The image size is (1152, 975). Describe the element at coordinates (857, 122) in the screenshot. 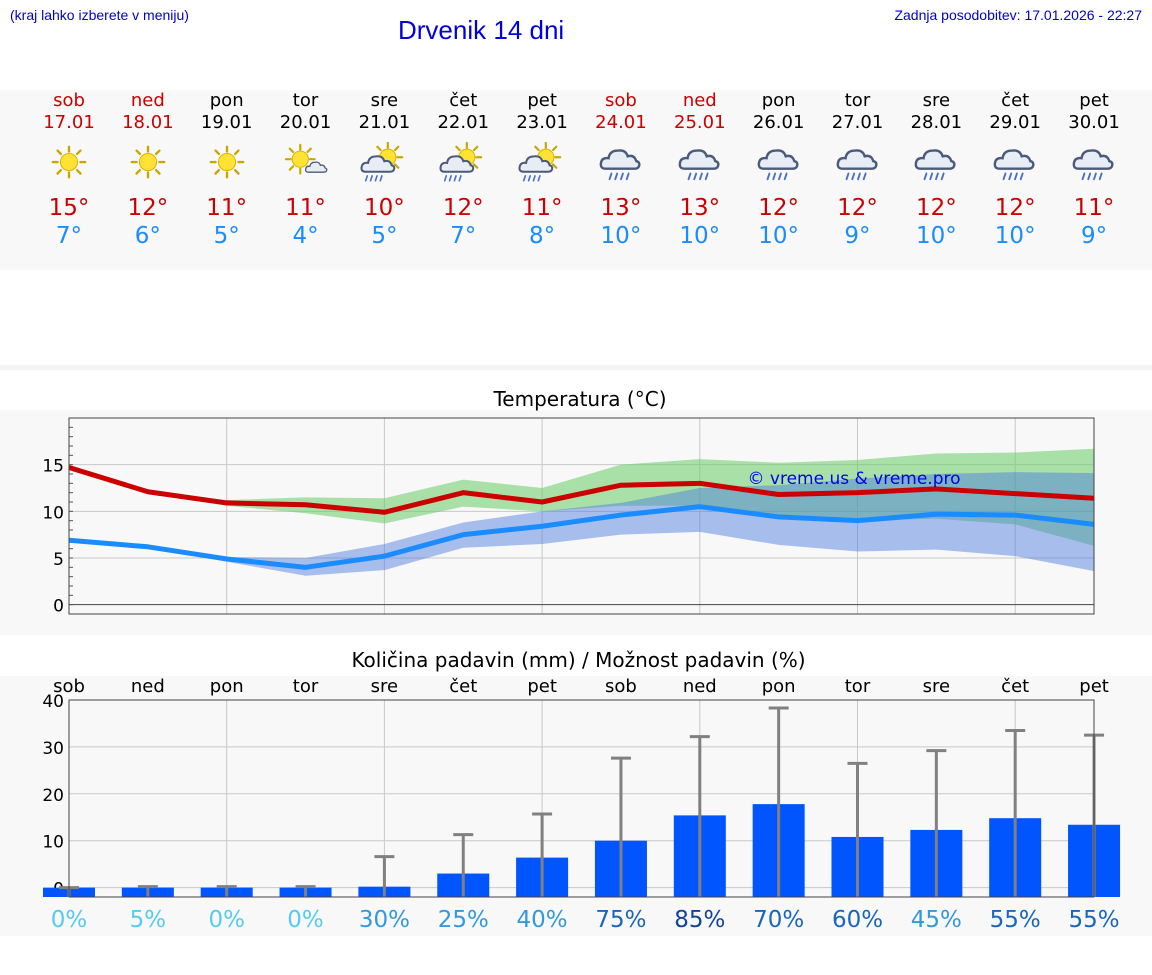

I see `day-date: 27.01` at that location.